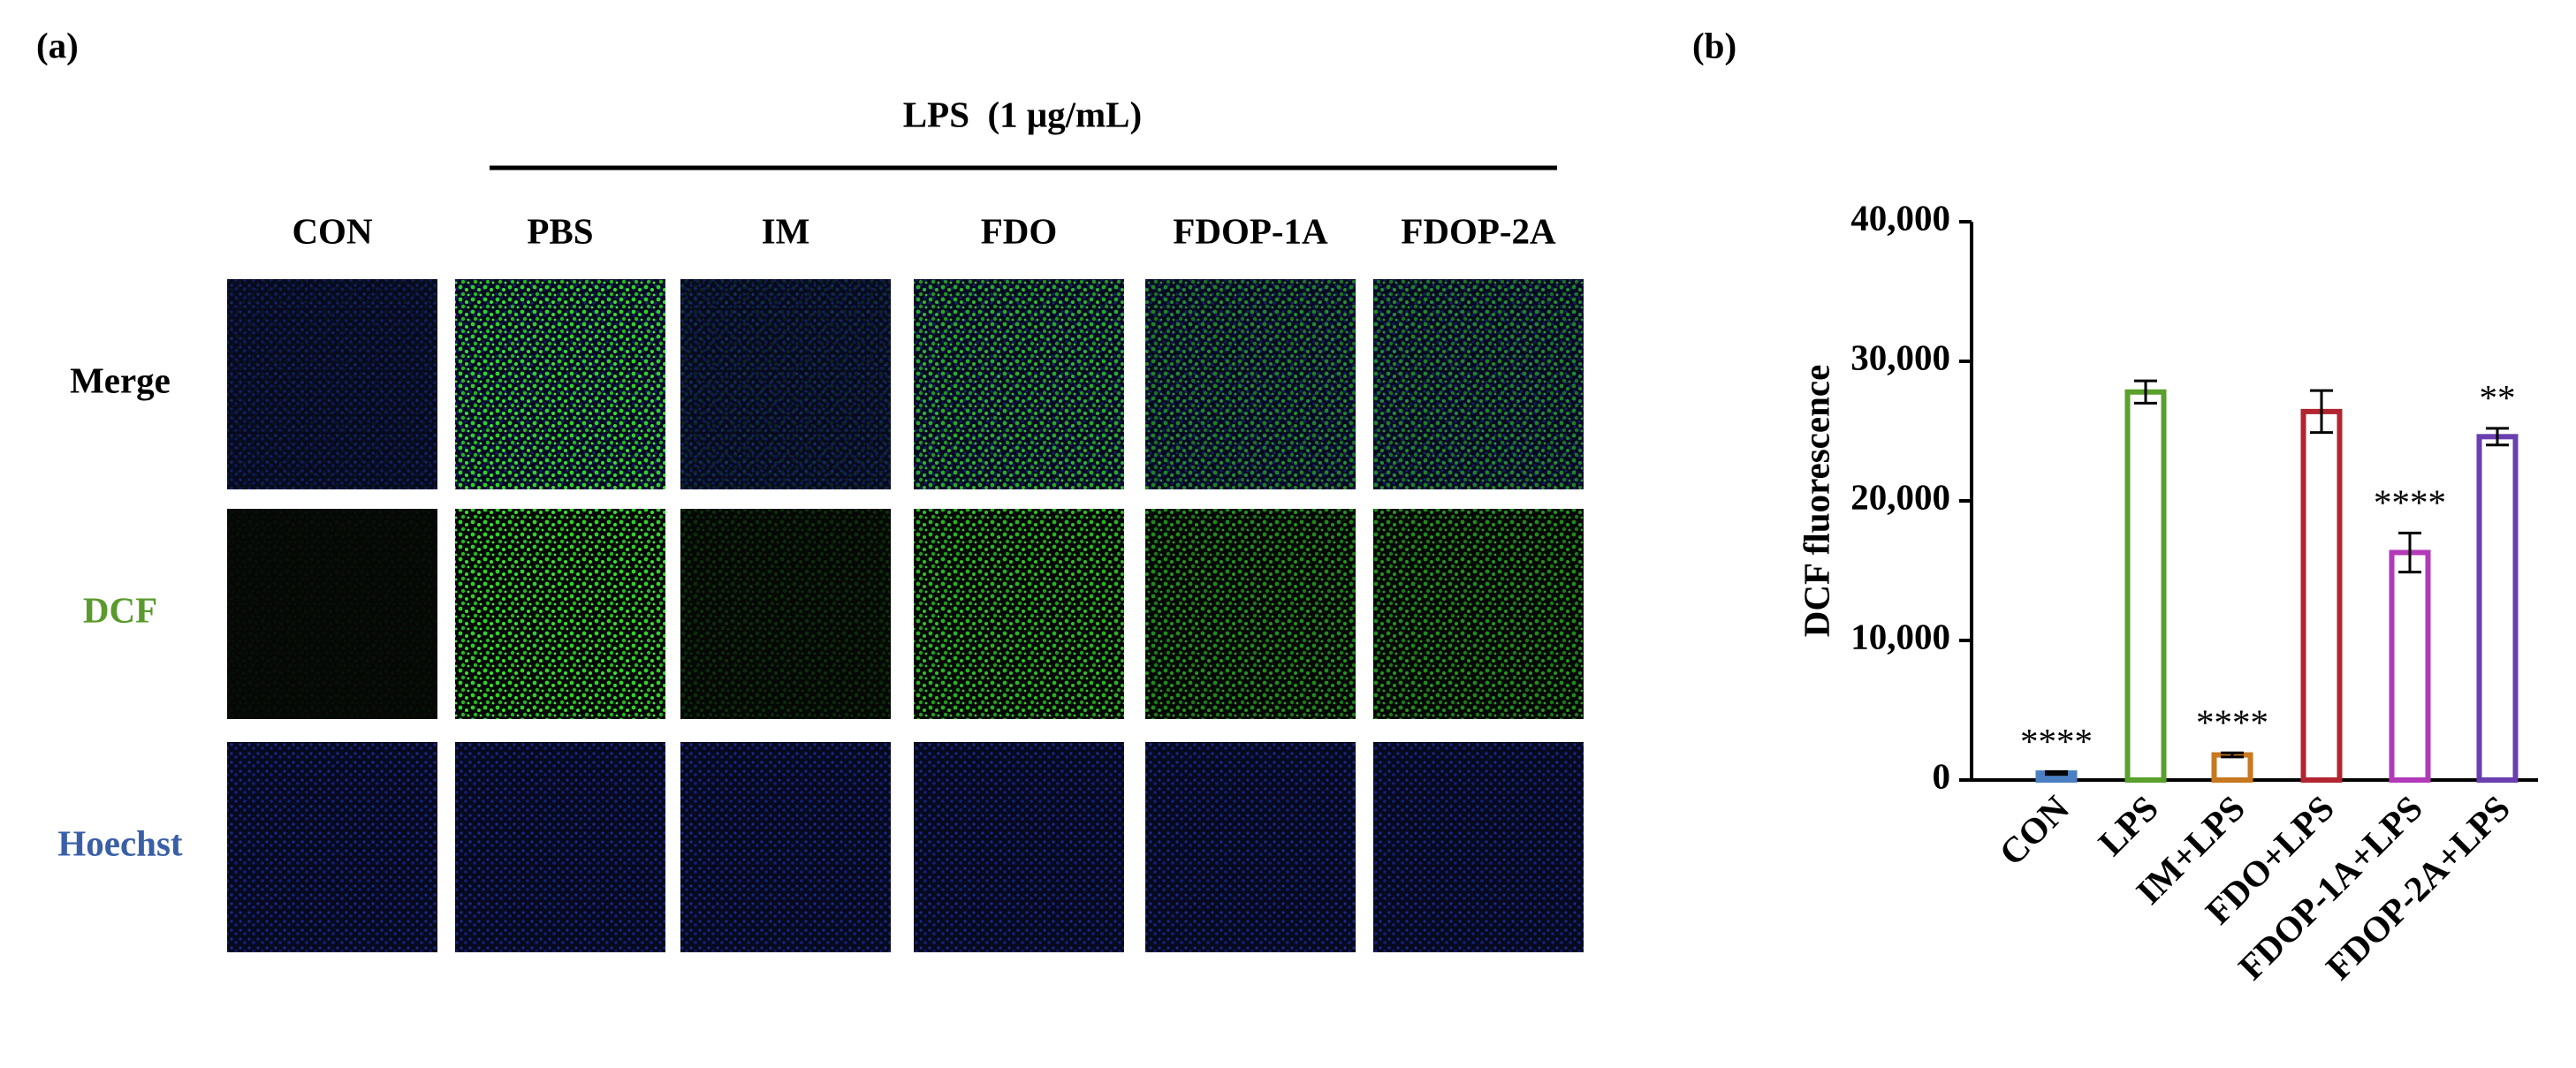 This screenshot has height=1068, width=2576. I want to click on significance: **, so click(2498, 397).